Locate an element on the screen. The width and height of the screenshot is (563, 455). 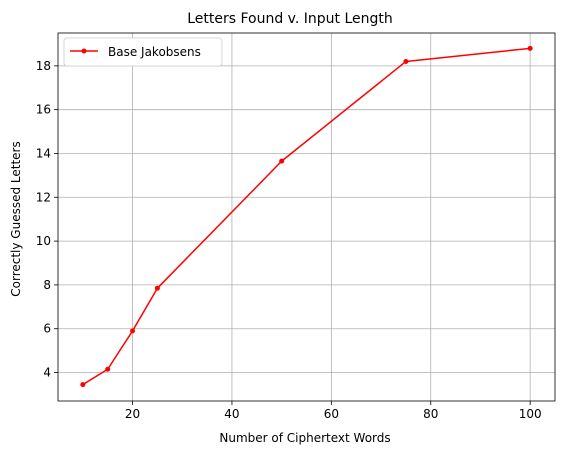
x-tick-label: 60 is located at coordinates (331, 414).